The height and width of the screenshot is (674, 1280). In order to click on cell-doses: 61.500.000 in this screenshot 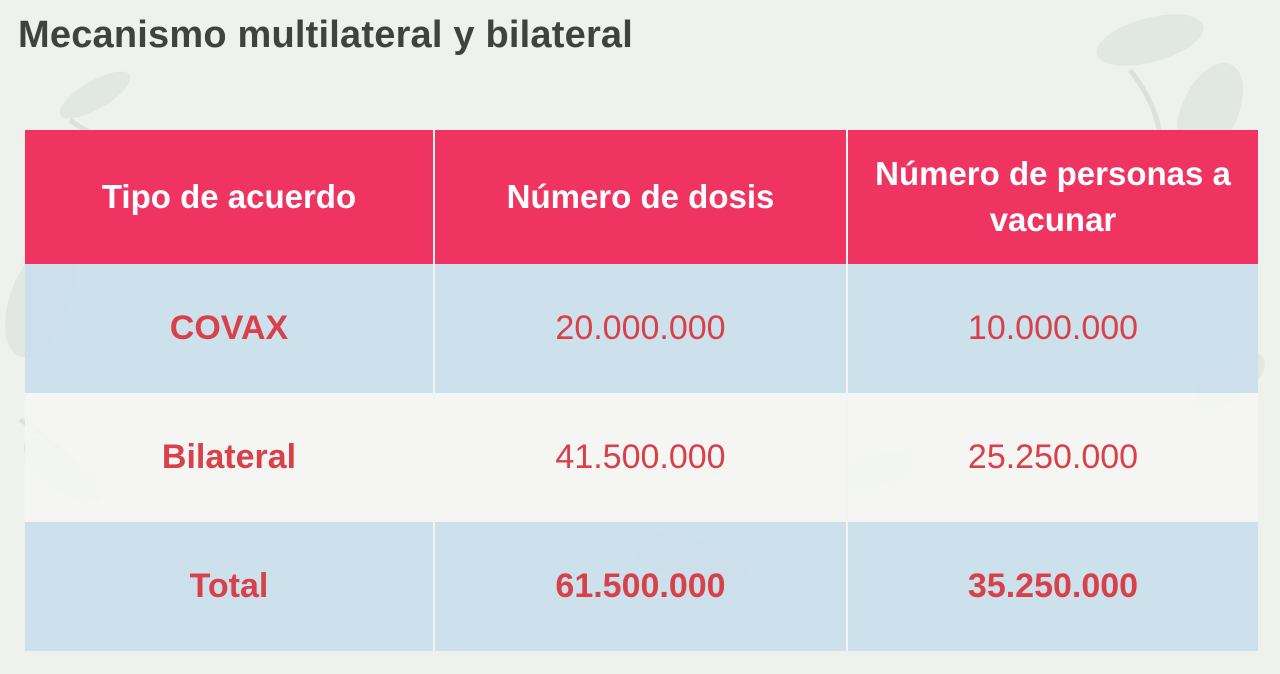, I will do `click(640, 586)`.